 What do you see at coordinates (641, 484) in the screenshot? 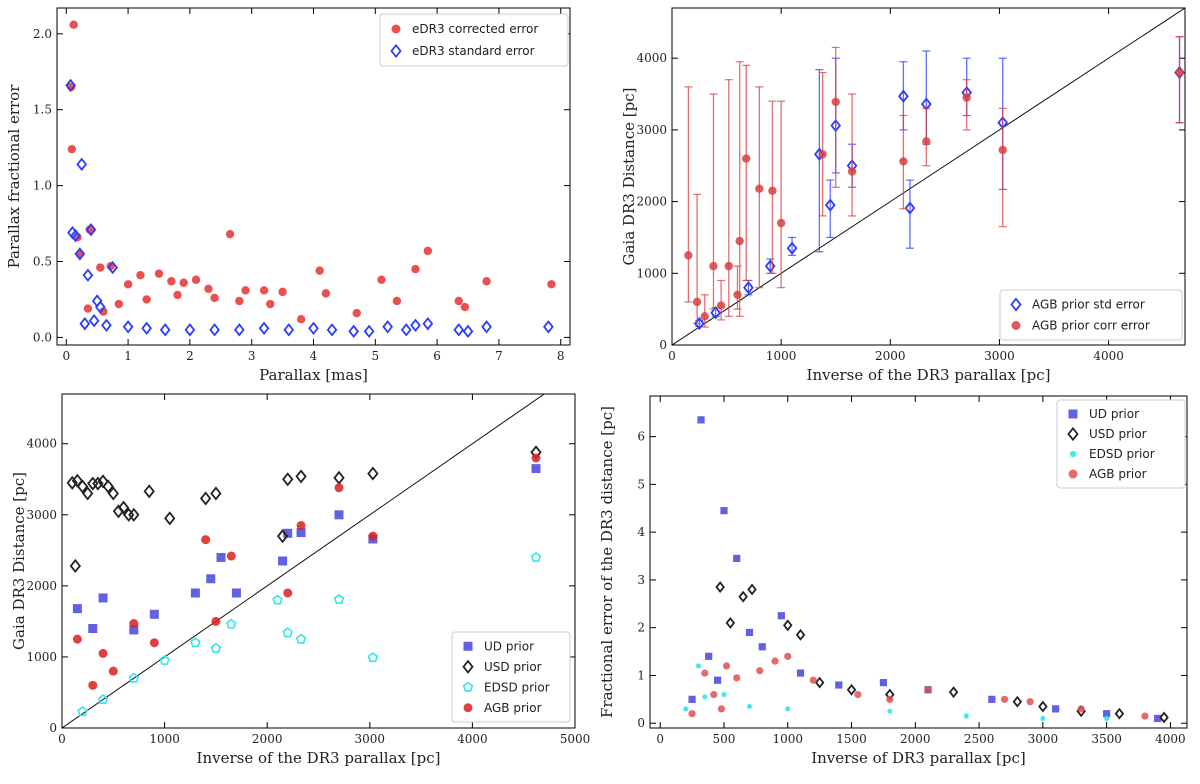
I see `y-tick-label: 5` at bounding box center [641, 484].